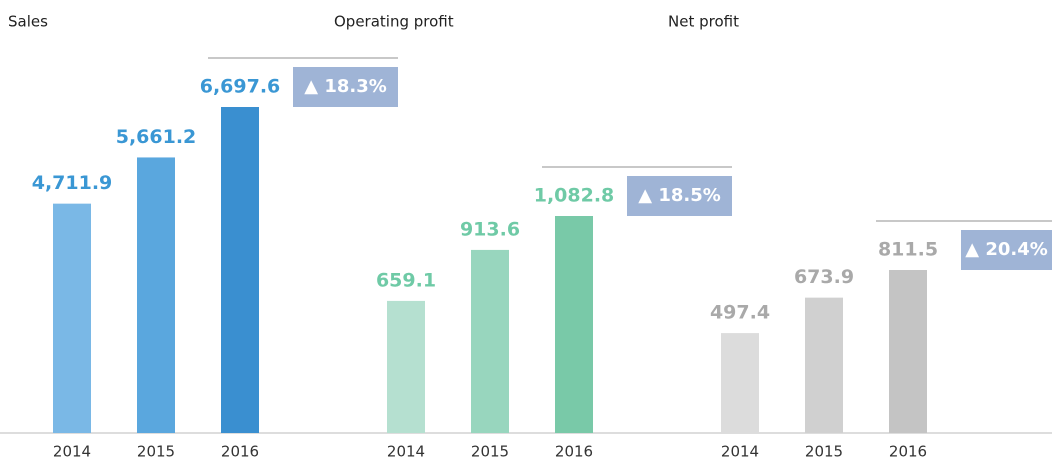  Describe the element at coordinates (824, 277) in the screenshot. I see `value-label: 673.9` at that location.